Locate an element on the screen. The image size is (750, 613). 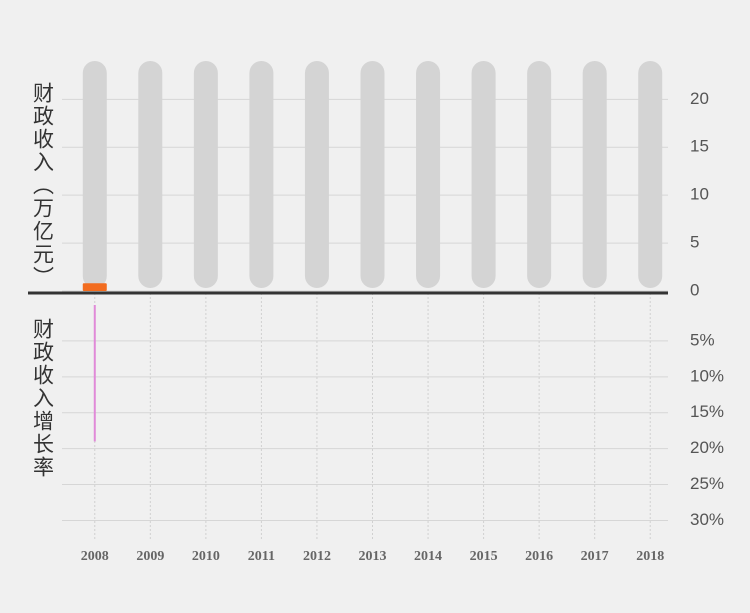
x-tick-label: 2018 is located at coordinates (650, 556).